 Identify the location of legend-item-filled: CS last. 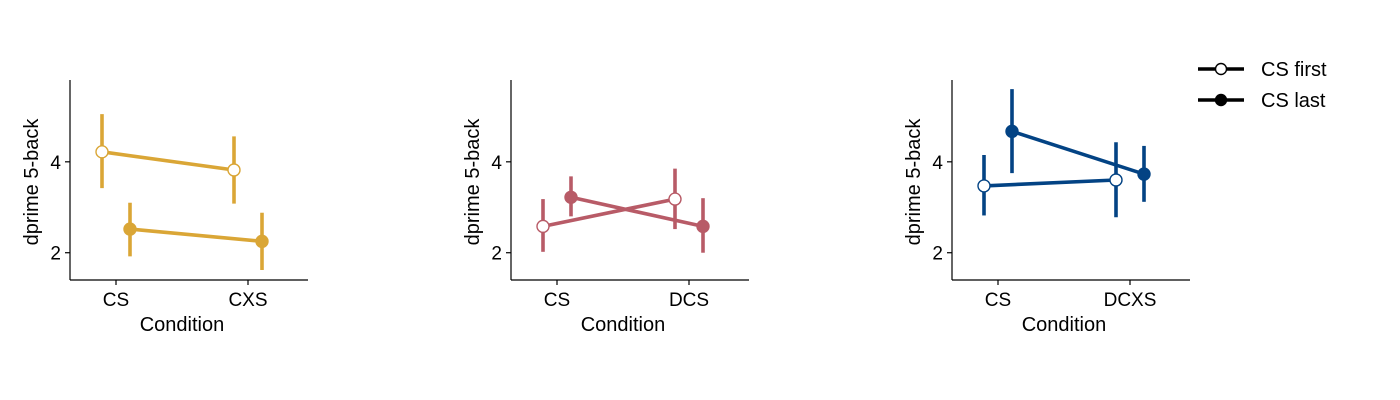
(1262, 101).